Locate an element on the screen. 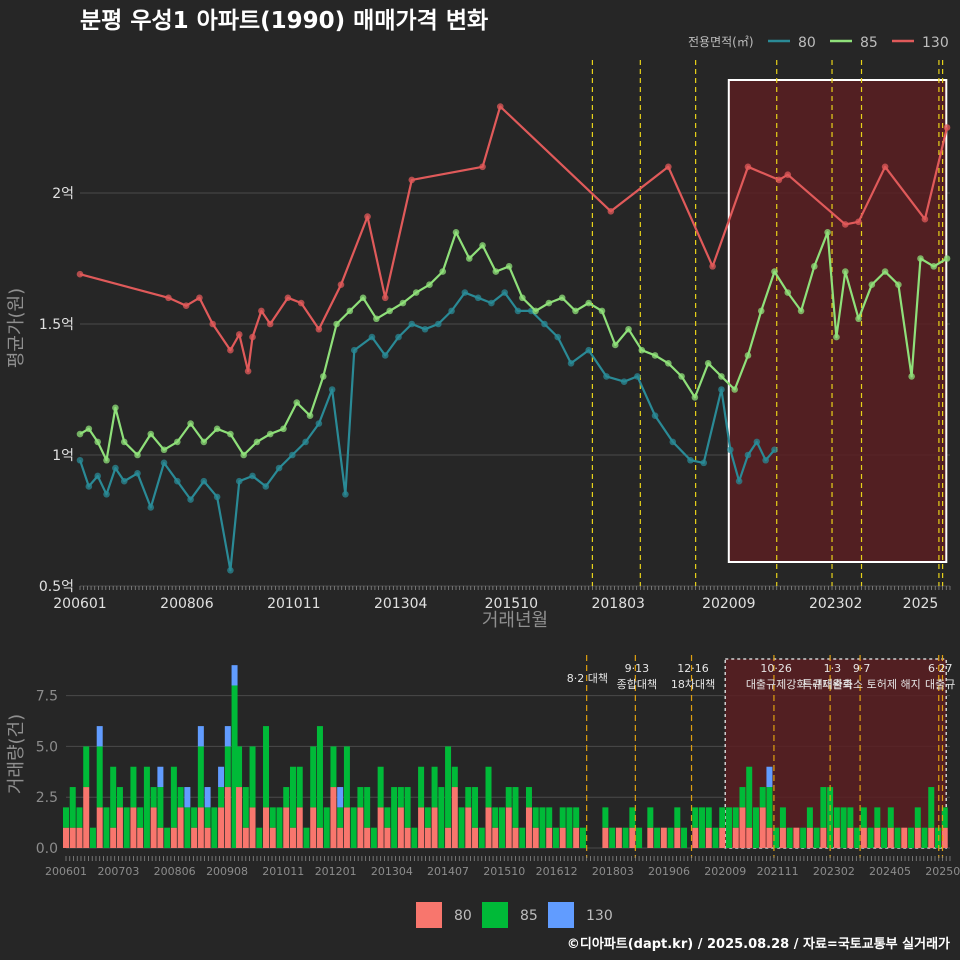 Image resolution: width=960 pixels, height=960 pixels. volume-y-tick-label: 0.0 is located at coordinates (47, 849).